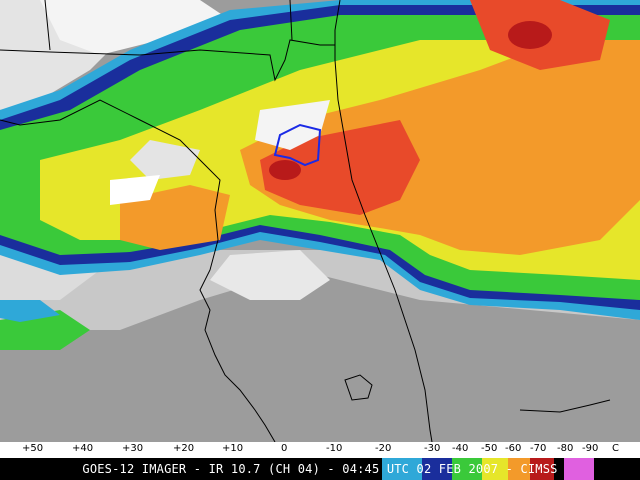 The image size is (640, 480). I want to click on scale-tick-label: 0, so click(284, 448).